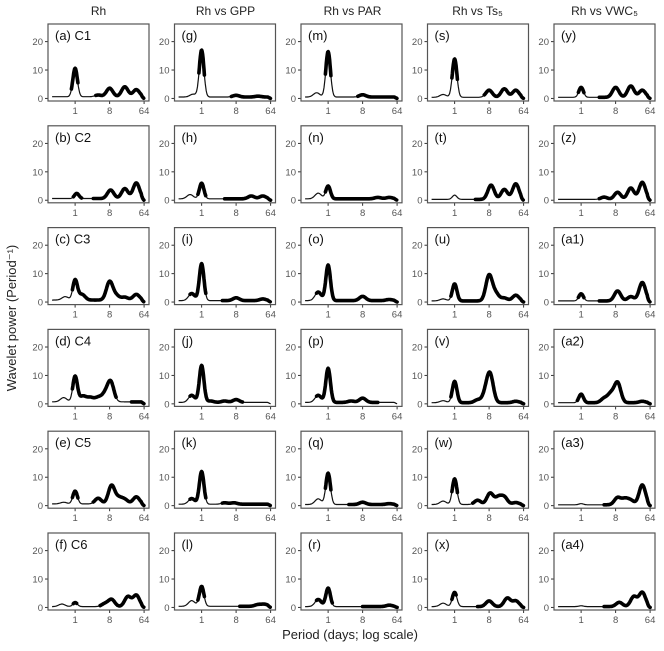 The image size is (664, 651). I want to click on panel-label: (m), so click(318, 35).